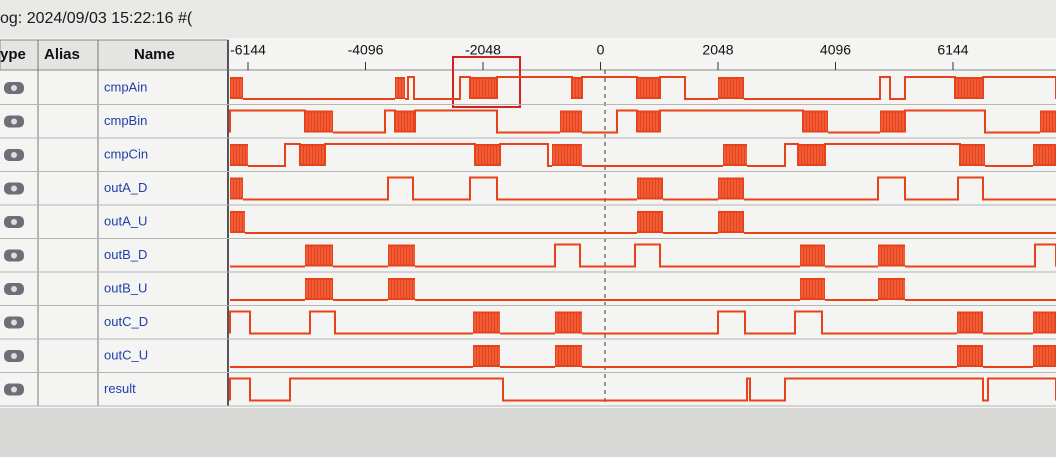 This screenshot has height=457, width=1056. I want to click on column-header, so click(114, 55).